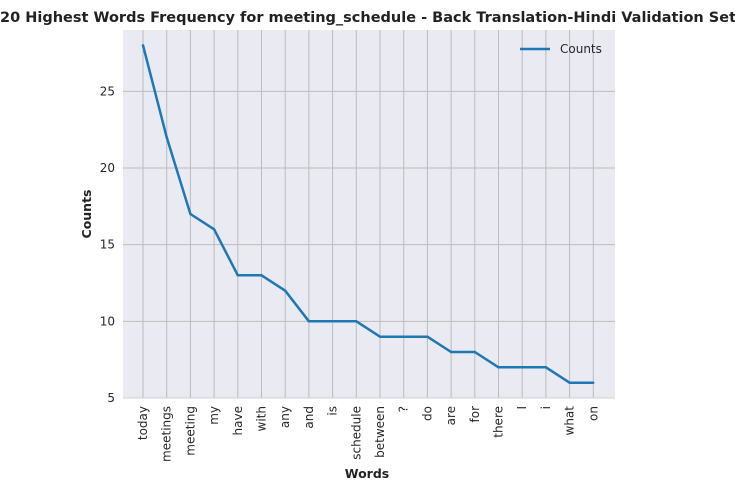 The height and width of the screenshot is (490, 735). Describe the element at coordinates (190, 431) in the screenshot. I see `x-tick-label: meeting` at that location.